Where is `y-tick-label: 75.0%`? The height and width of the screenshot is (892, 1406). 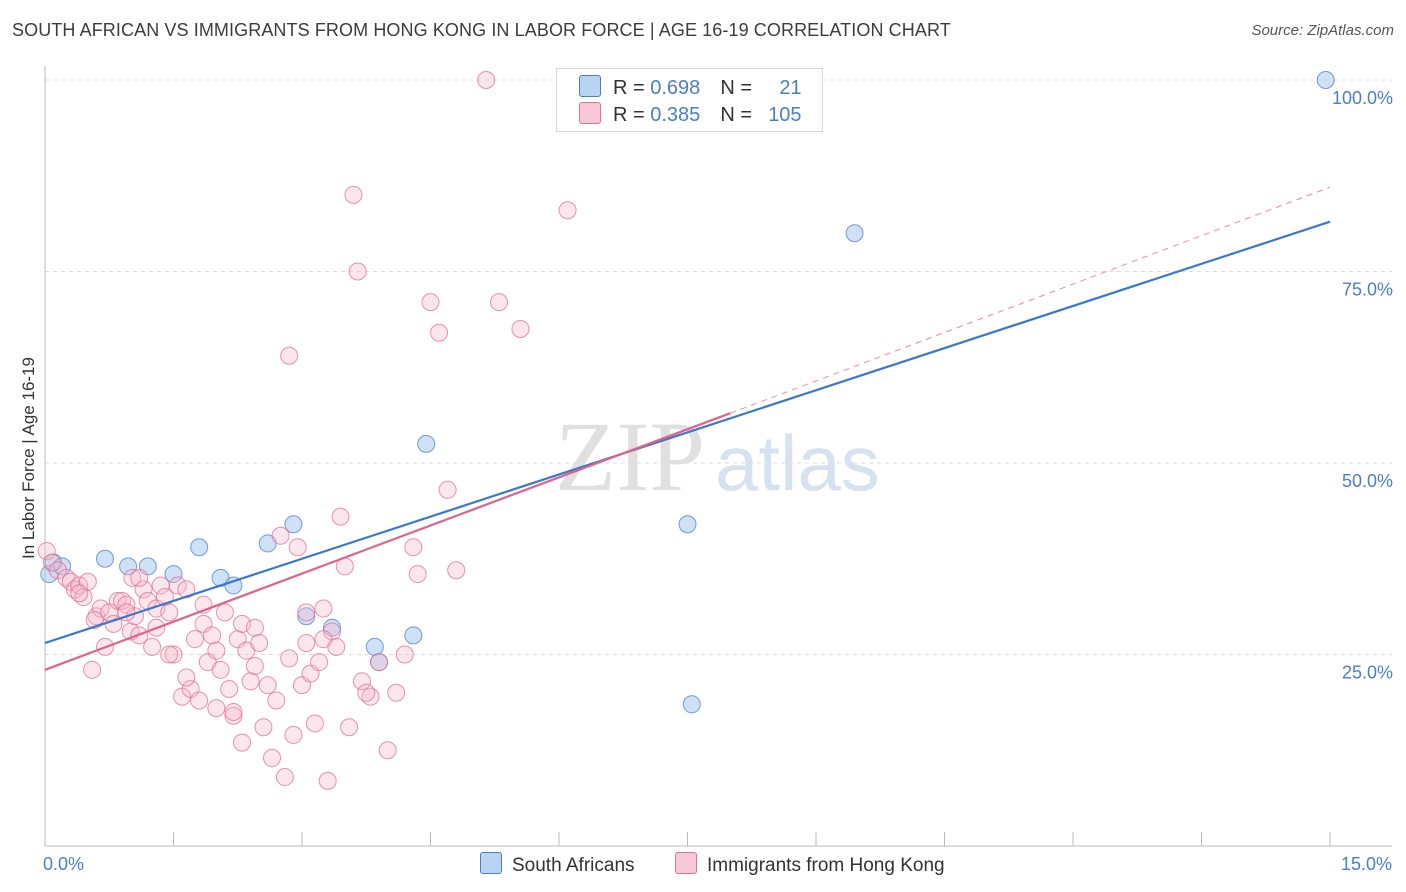
y-tick-label: 75.0% is located at coordinates (1367, 290).